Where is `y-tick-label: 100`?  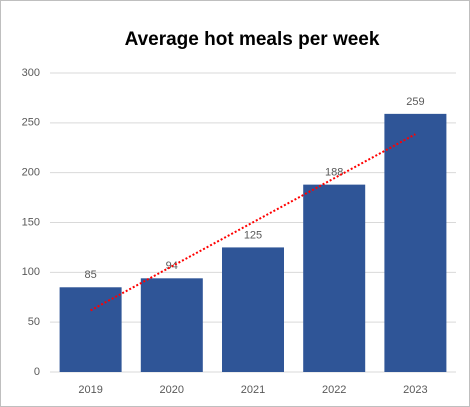 y-tick-label: 100 is located at coordinates (31, 272).